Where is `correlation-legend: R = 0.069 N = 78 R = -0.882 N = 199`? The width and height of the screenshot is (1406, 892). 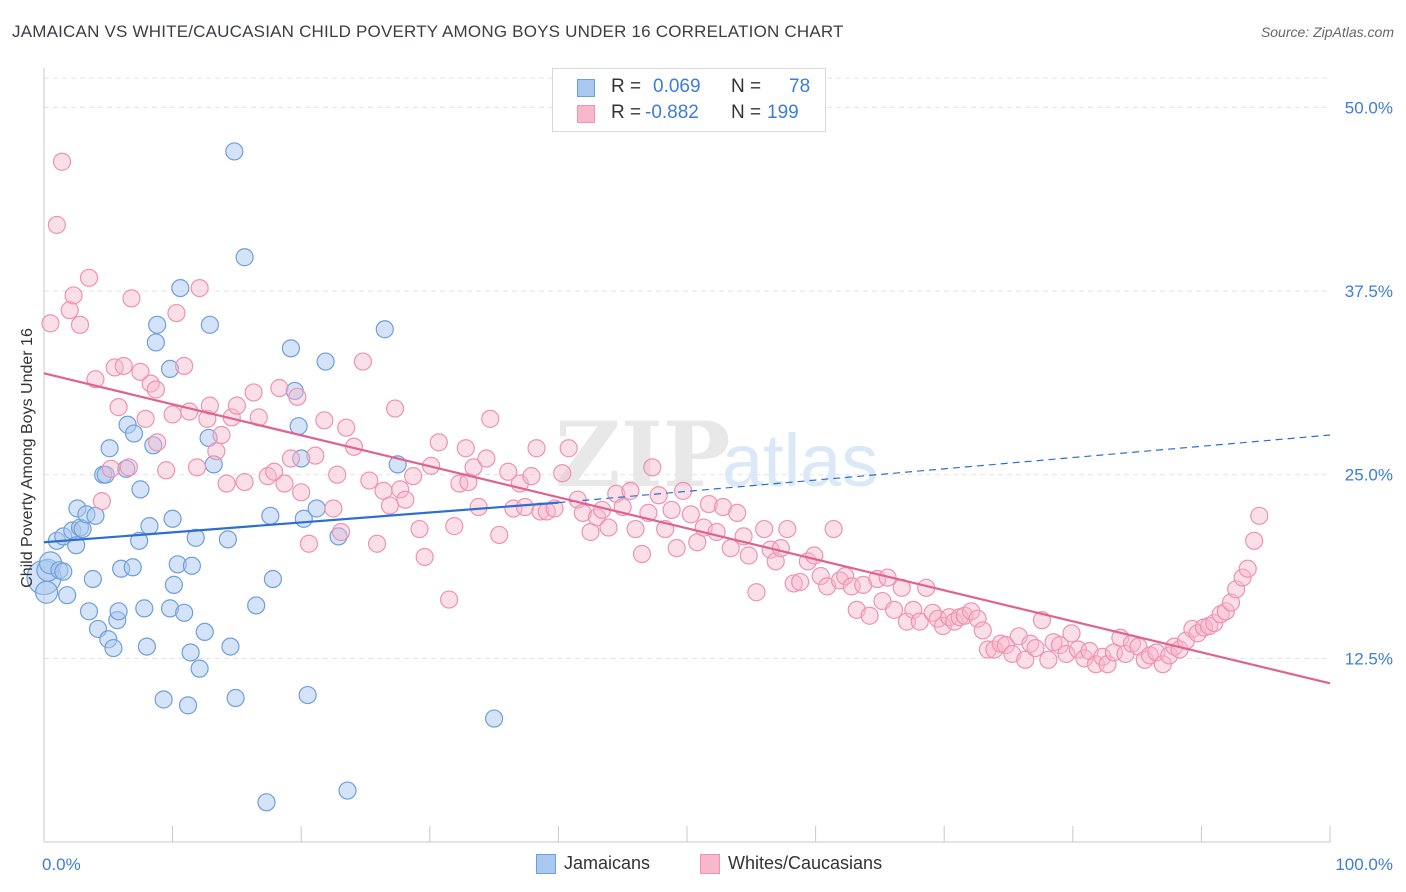
correlation-legend: R = 0.069 N = 78 R = -0.882 N = 199 is located at coordinates (689, 100).